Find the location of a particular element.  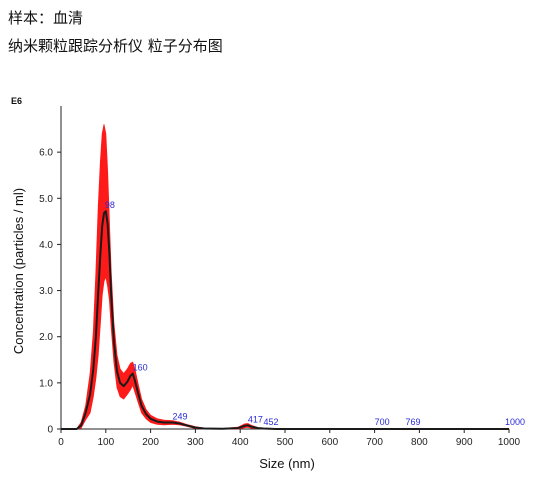

x-axis-title: Size (nm) is located at coordinates (287, 463).